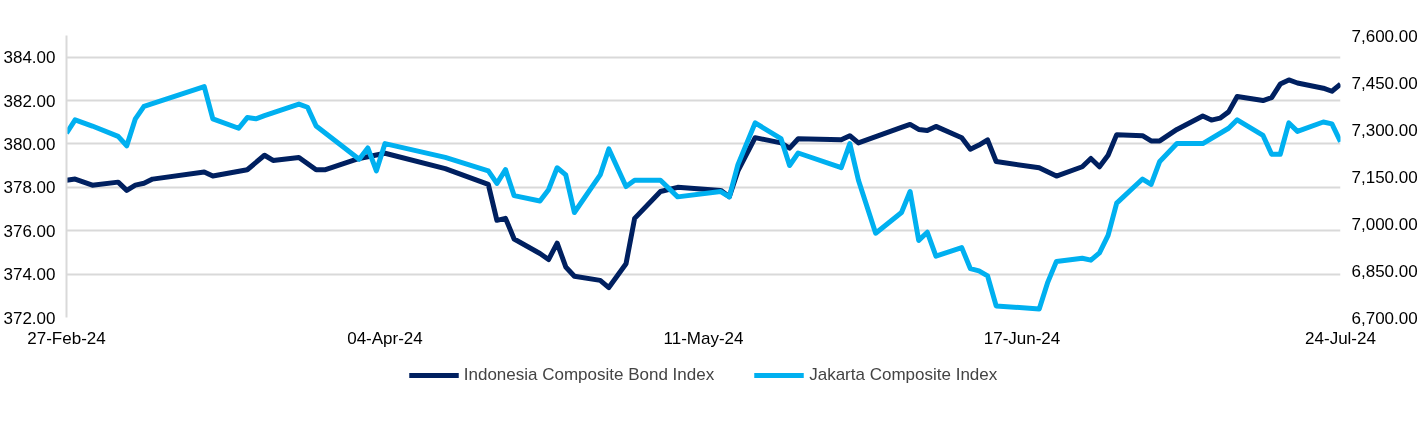 This screenshot has height=422, width=1426. What do you see at coordinates (66, 338) in the screenshot?
I see `x-tick-label: 27-Feb-24` at bounding box center [66, 338].